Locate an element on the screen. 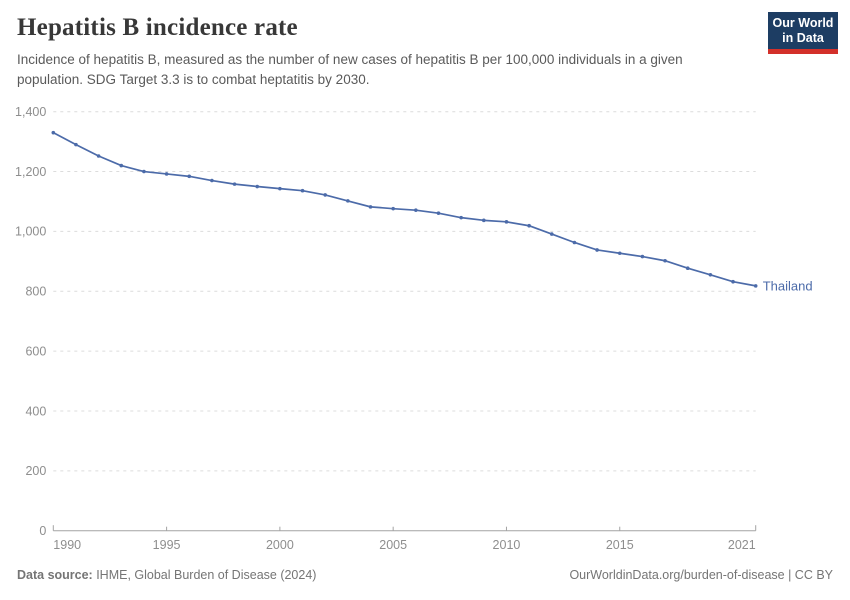  data-source-value: IHME, Global Burden of Disease (2024) is located at coordinates (204, 575).